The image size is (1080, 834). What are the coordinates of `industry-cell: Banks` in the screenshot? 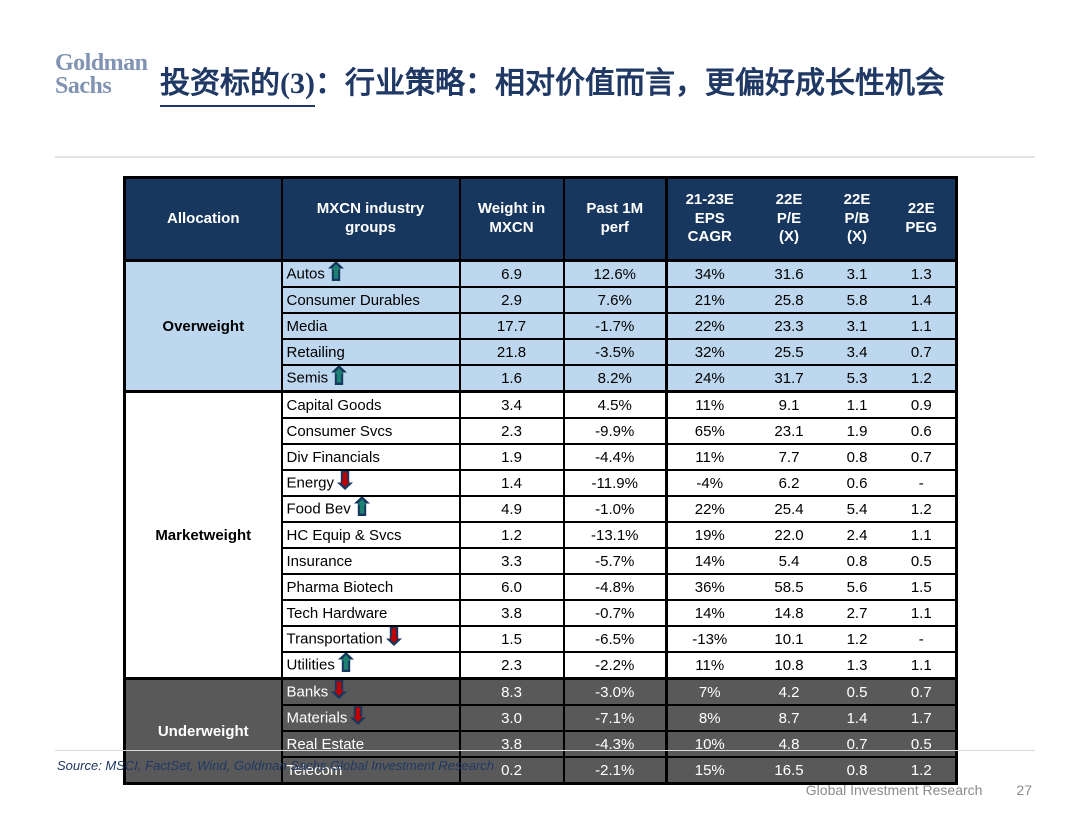 It's located at (370, 691).